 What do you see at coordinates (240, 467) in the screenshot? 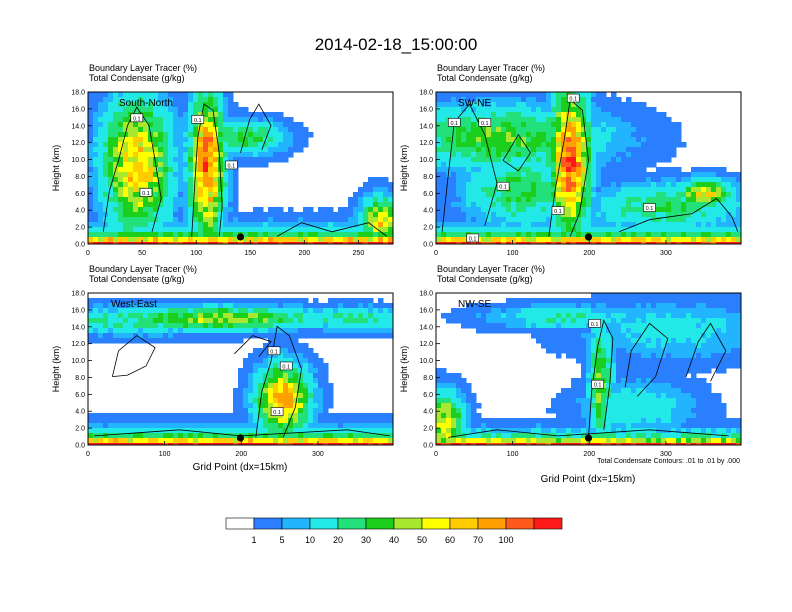
I see `x-axis-label: Grid Point (dx=15km)` at bounding box center [240, 467].